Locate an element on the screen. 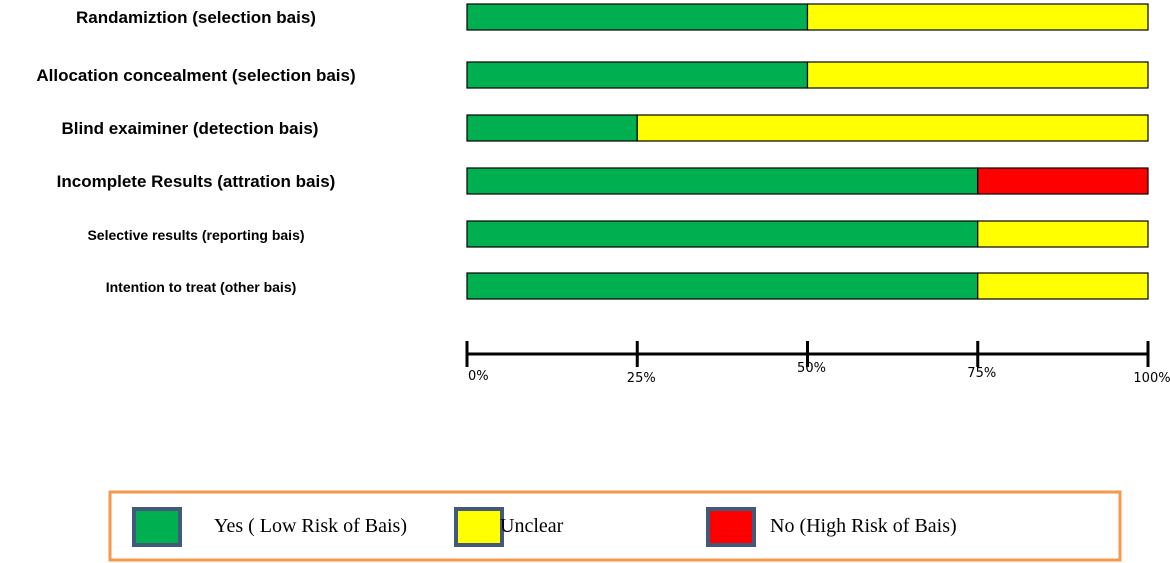  x-tick-label: 100% is located at coordinates (1151, 378).